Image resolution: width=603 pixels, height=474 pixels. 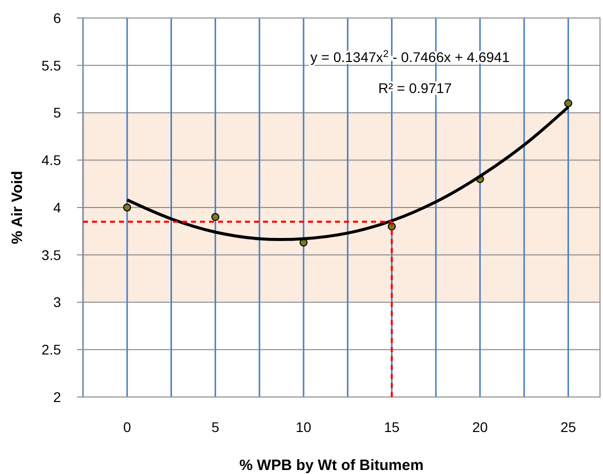 I want to click on y-axis-title: % Air Void, so click(x=17, y=207).